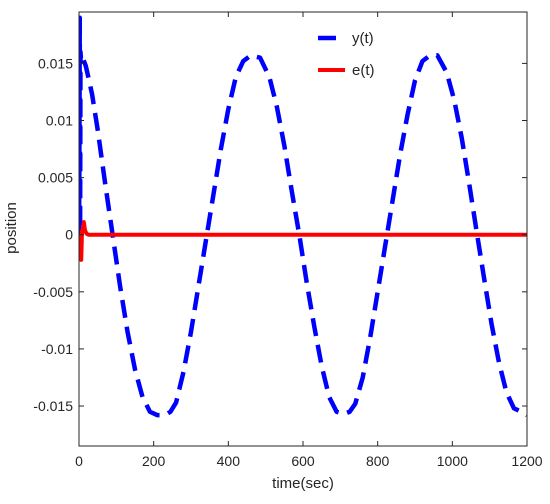  I want to click on y-tick-label: 0.01, so click(59, 121).